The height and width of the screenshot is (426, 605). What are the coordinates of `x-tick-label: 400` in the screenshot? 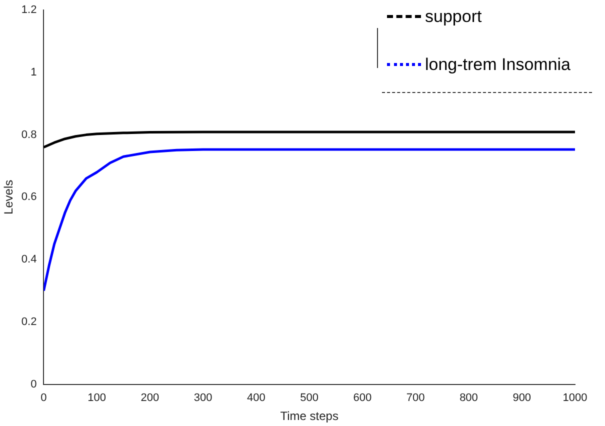 It's located at (256, 398).